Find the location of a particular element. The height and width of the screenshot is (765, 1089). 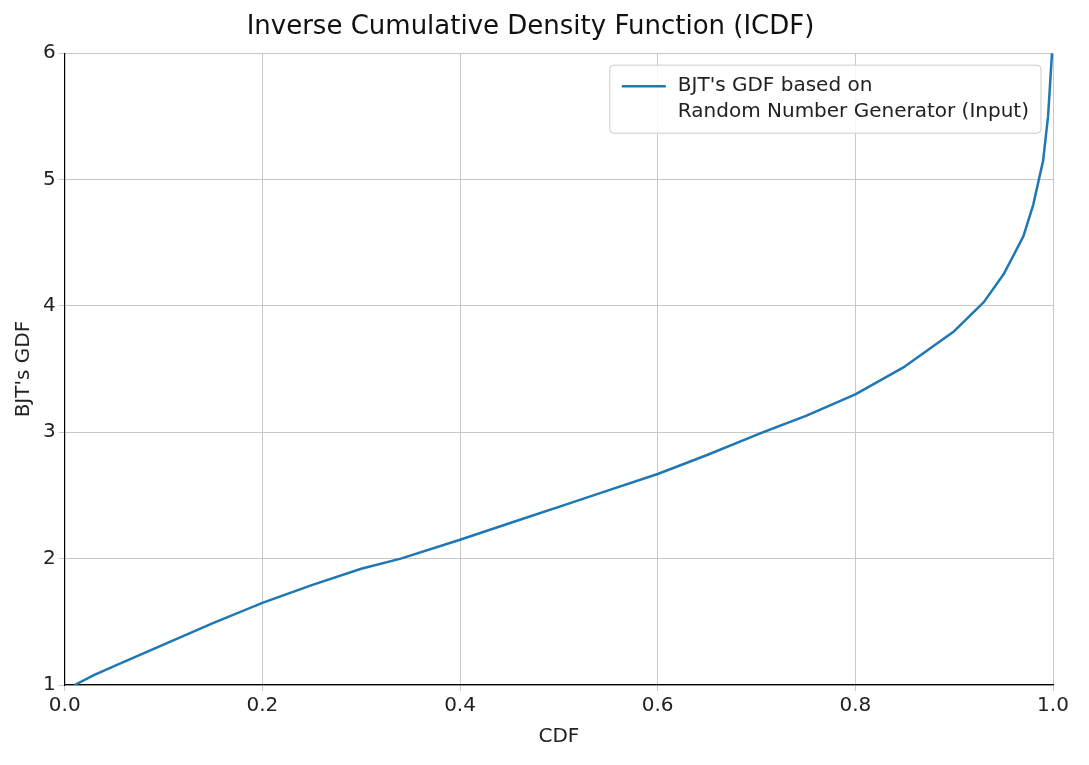

y-tick-label: 5 is located at coordinates (49, 177).